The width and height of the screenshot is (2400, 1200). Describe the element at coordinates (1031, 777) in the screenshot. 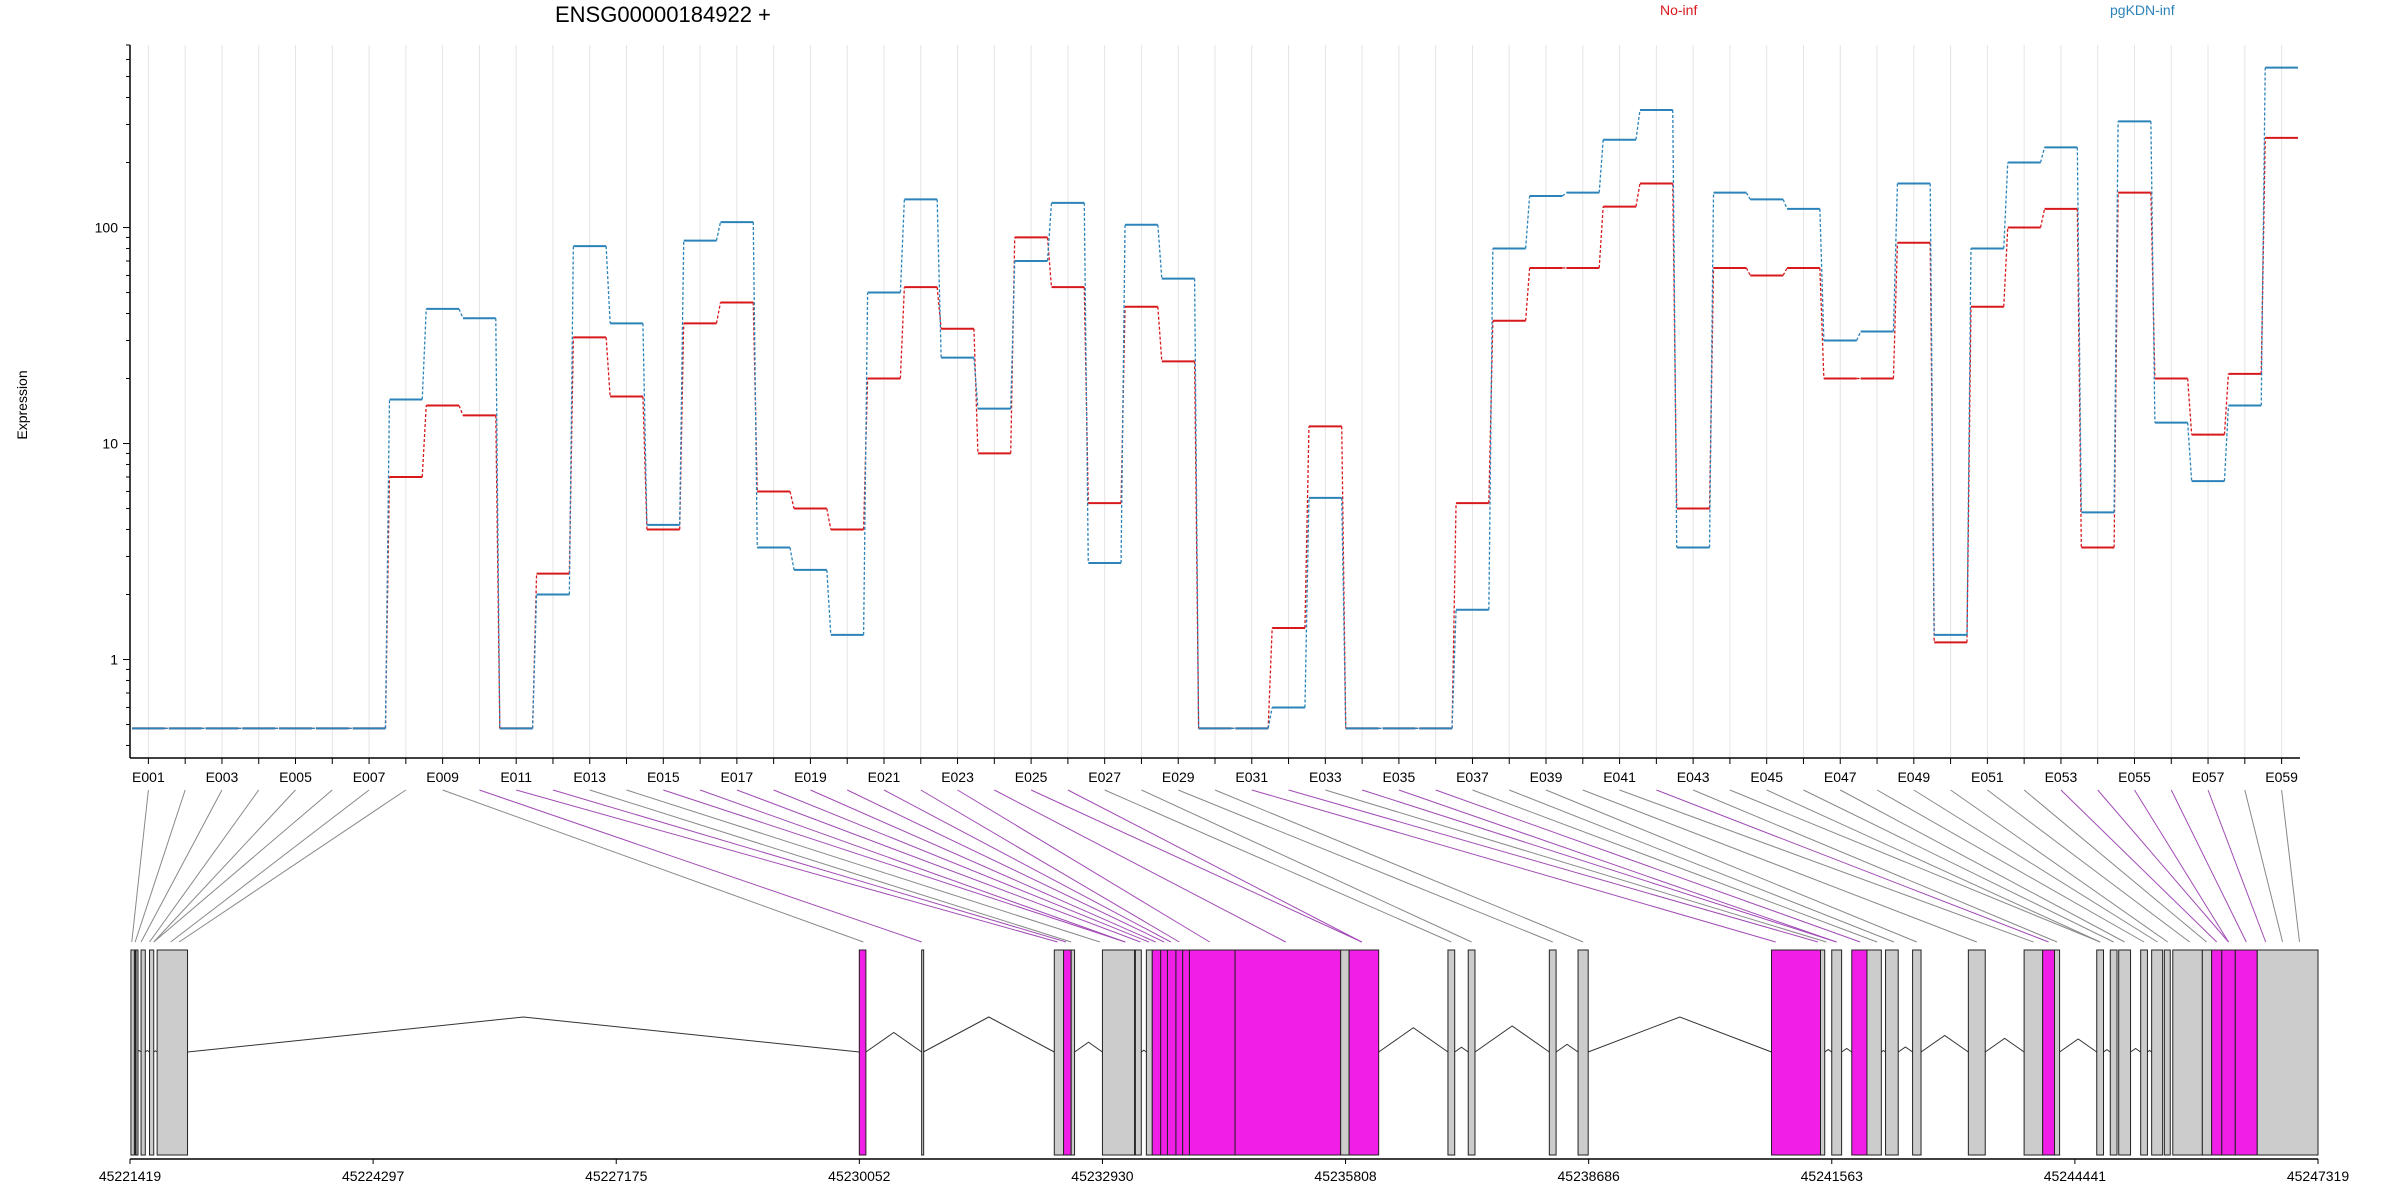

I see `x-tick-label: E025` at that location.